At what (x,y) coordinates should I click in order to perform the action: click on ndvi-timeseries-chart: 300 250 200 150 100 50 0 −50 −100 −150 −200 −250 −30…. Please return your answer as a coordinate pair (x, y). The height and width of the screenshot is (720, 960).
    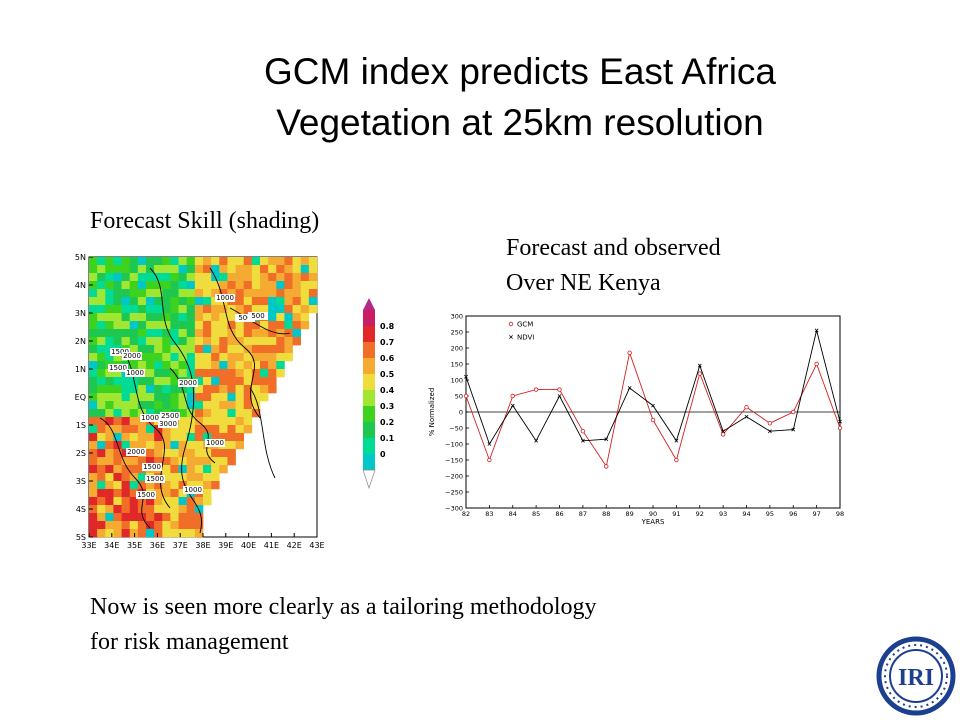
    Looking at the image, I should click on (636, 420).